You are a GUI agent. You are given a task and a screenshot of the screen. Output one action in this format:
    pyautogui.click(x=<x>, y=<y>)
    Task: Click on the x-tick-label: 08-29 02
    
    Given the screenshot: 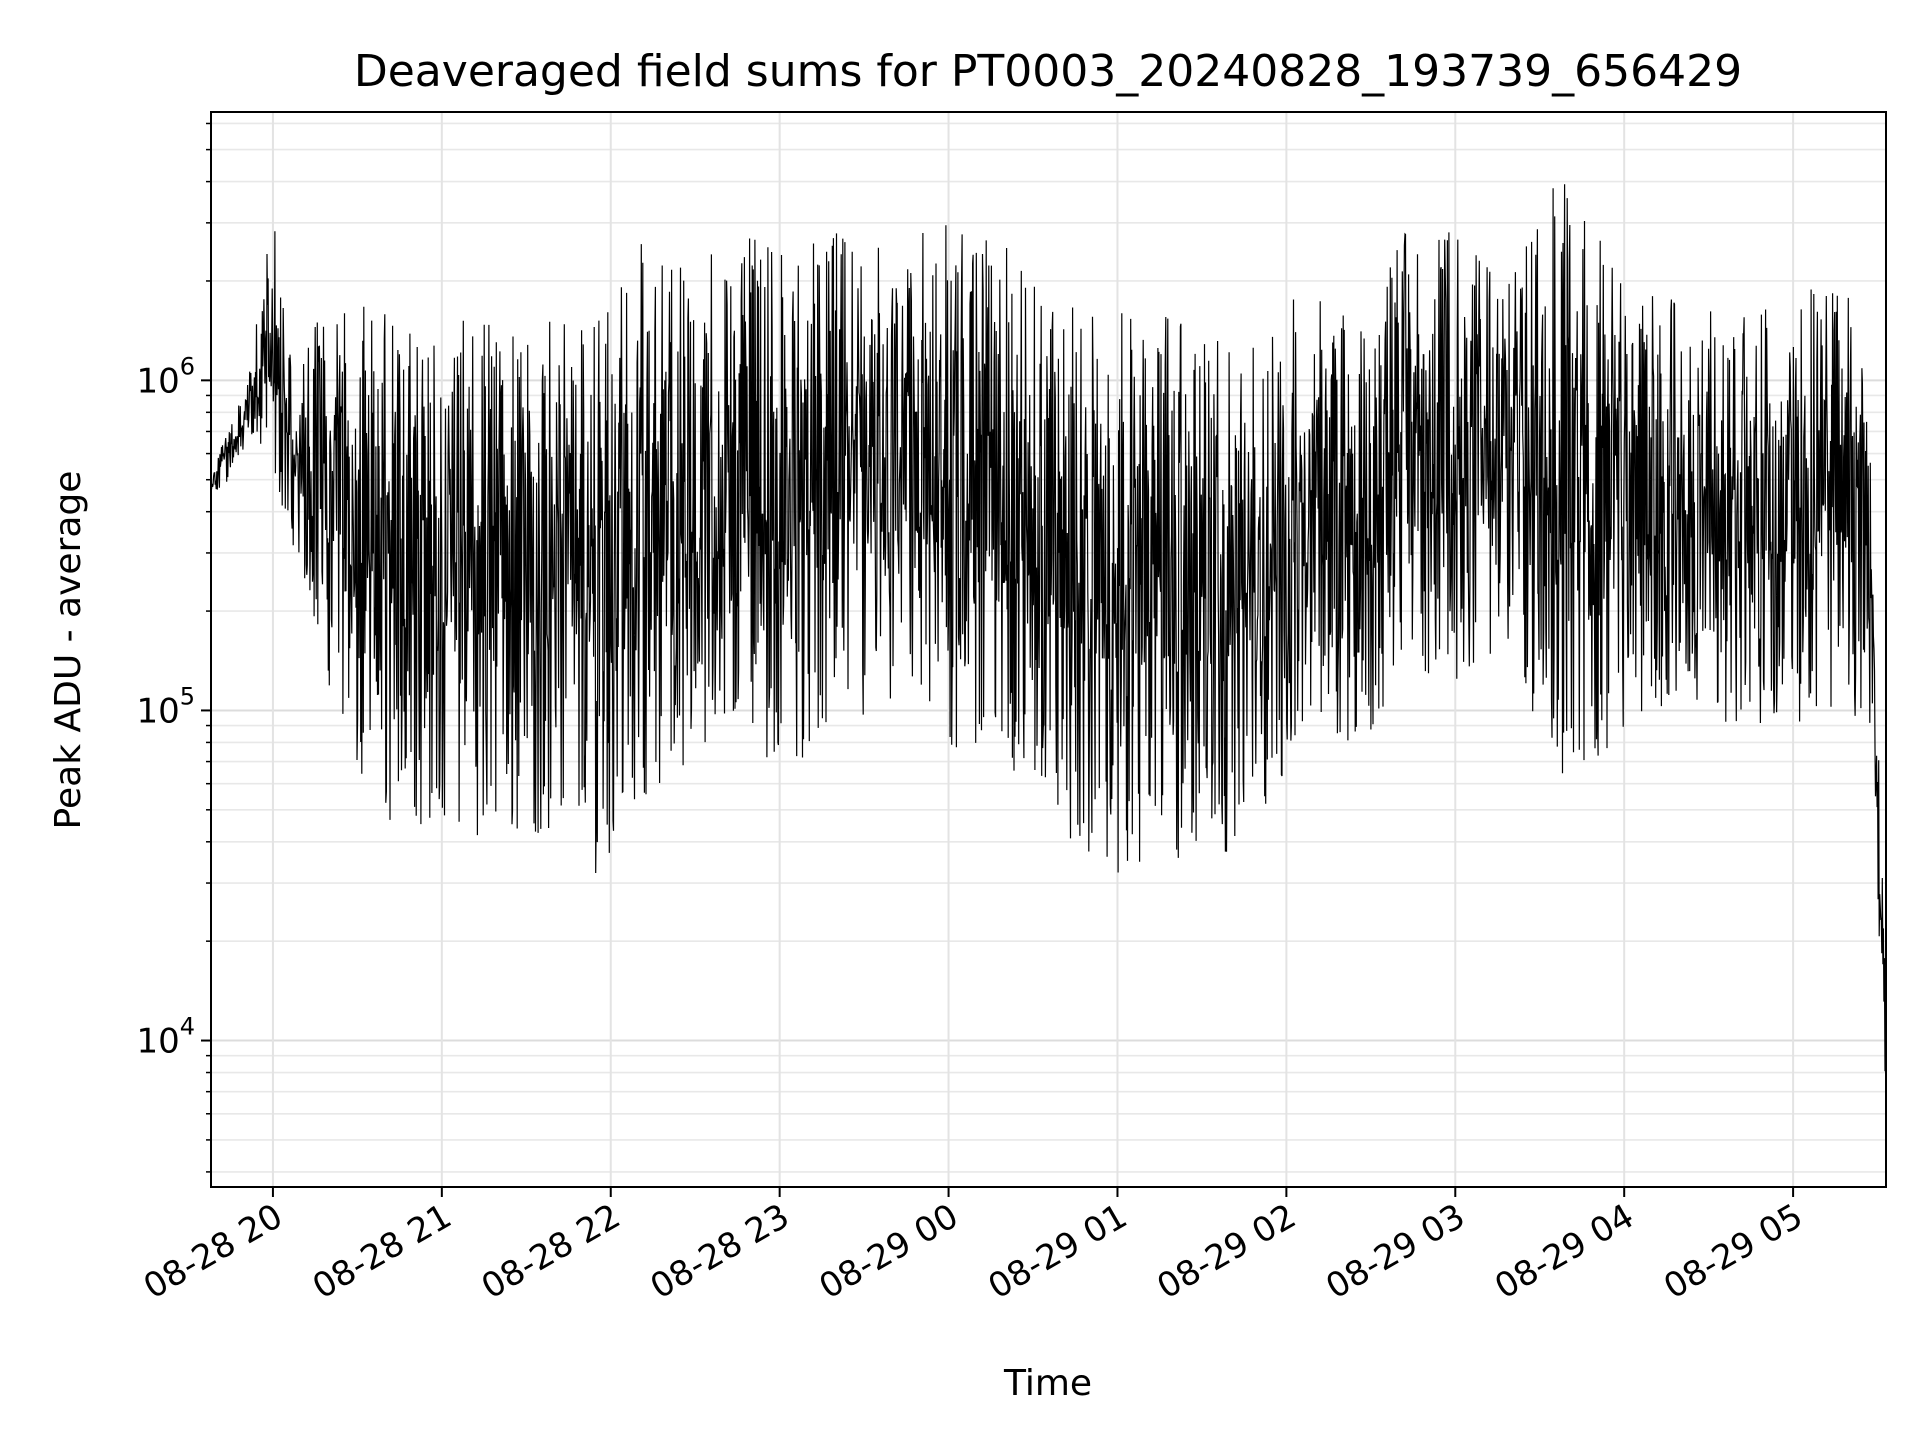 What is the action you would take?
    pyautogui.click(x=1226, y=1251)
    